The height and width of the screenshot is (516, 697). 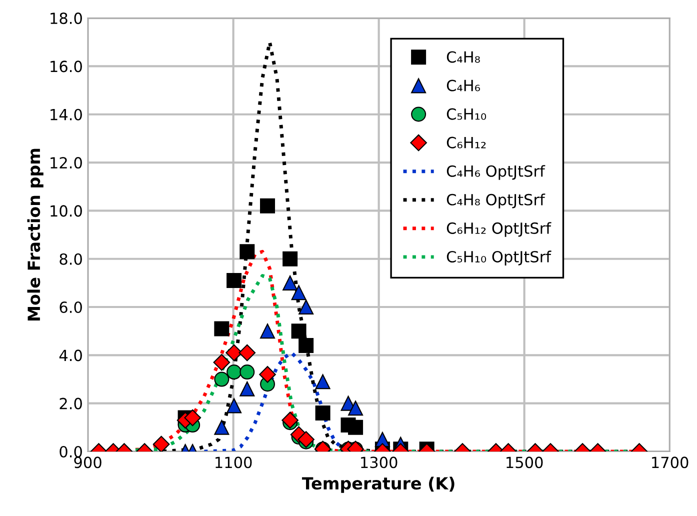 I want to click on y-tick-label: 14.0, so click(x=66, y=114).